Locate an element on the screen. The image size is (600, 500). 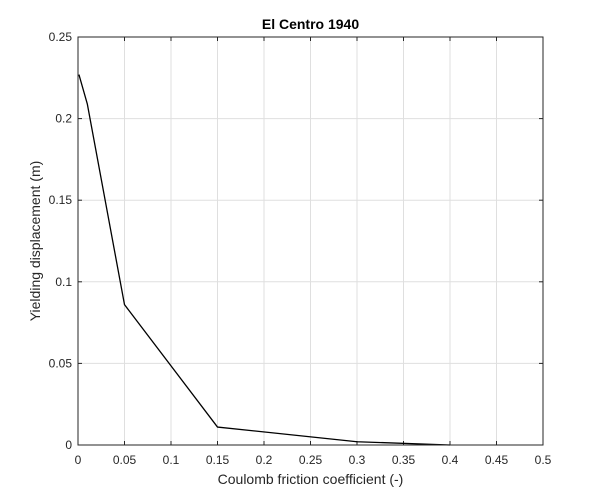
x-axis-label: Coulomb friction coefficient (-) is located at coordinates (311, 479).